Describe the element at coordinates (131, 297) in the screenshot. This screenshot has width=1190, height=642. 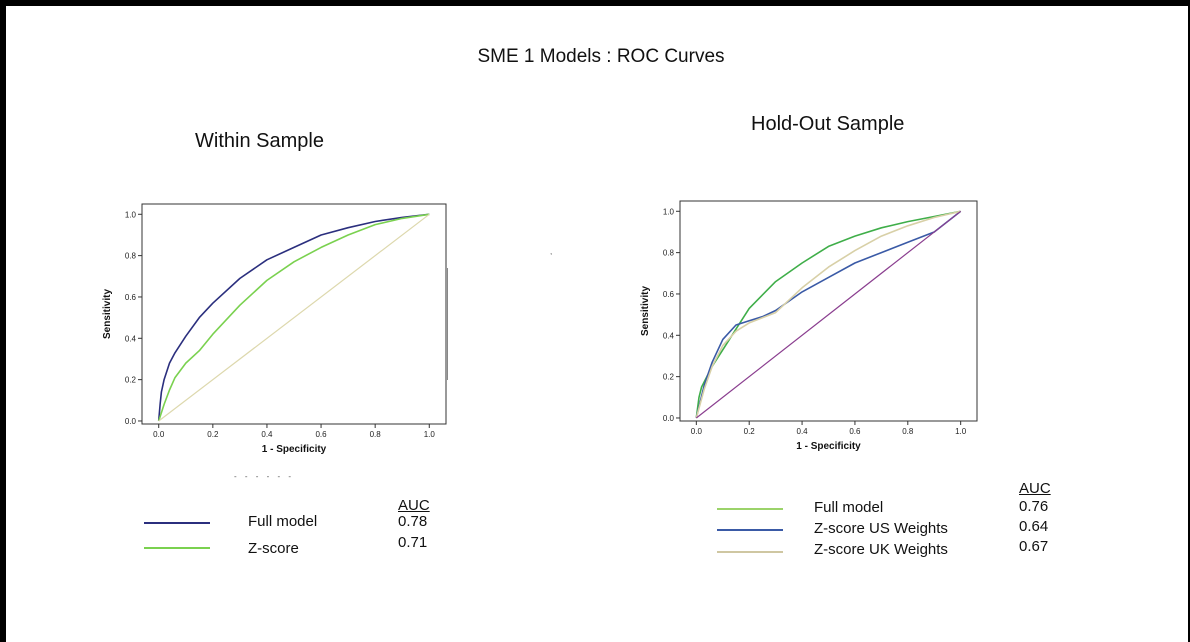
I see `within-y-tick-label: 0.6` at that location.